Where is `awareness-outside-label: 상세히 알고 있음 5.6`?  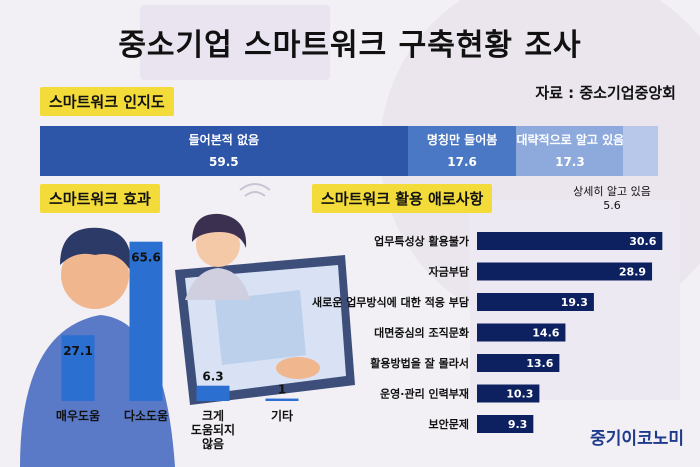 awareness-outside-label: 상세히 알고 있음 5.6 is located at coordinates (612, 197).